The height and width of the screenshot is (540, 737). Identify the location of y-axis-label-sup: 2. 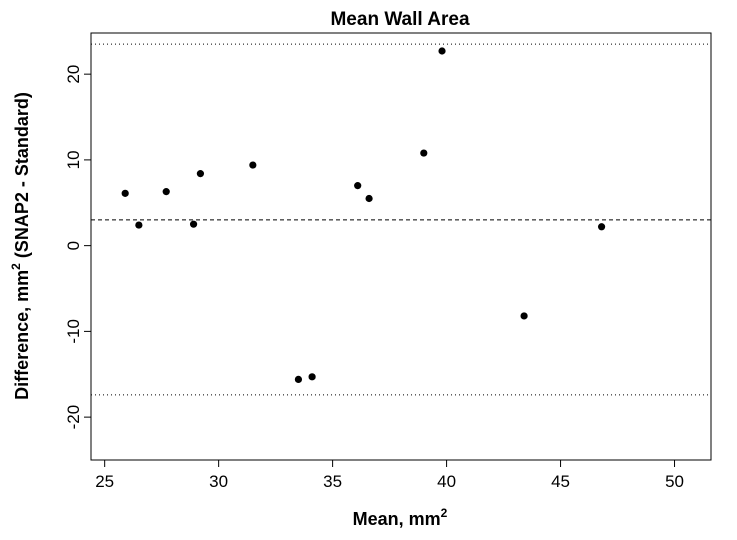
(16, 266).